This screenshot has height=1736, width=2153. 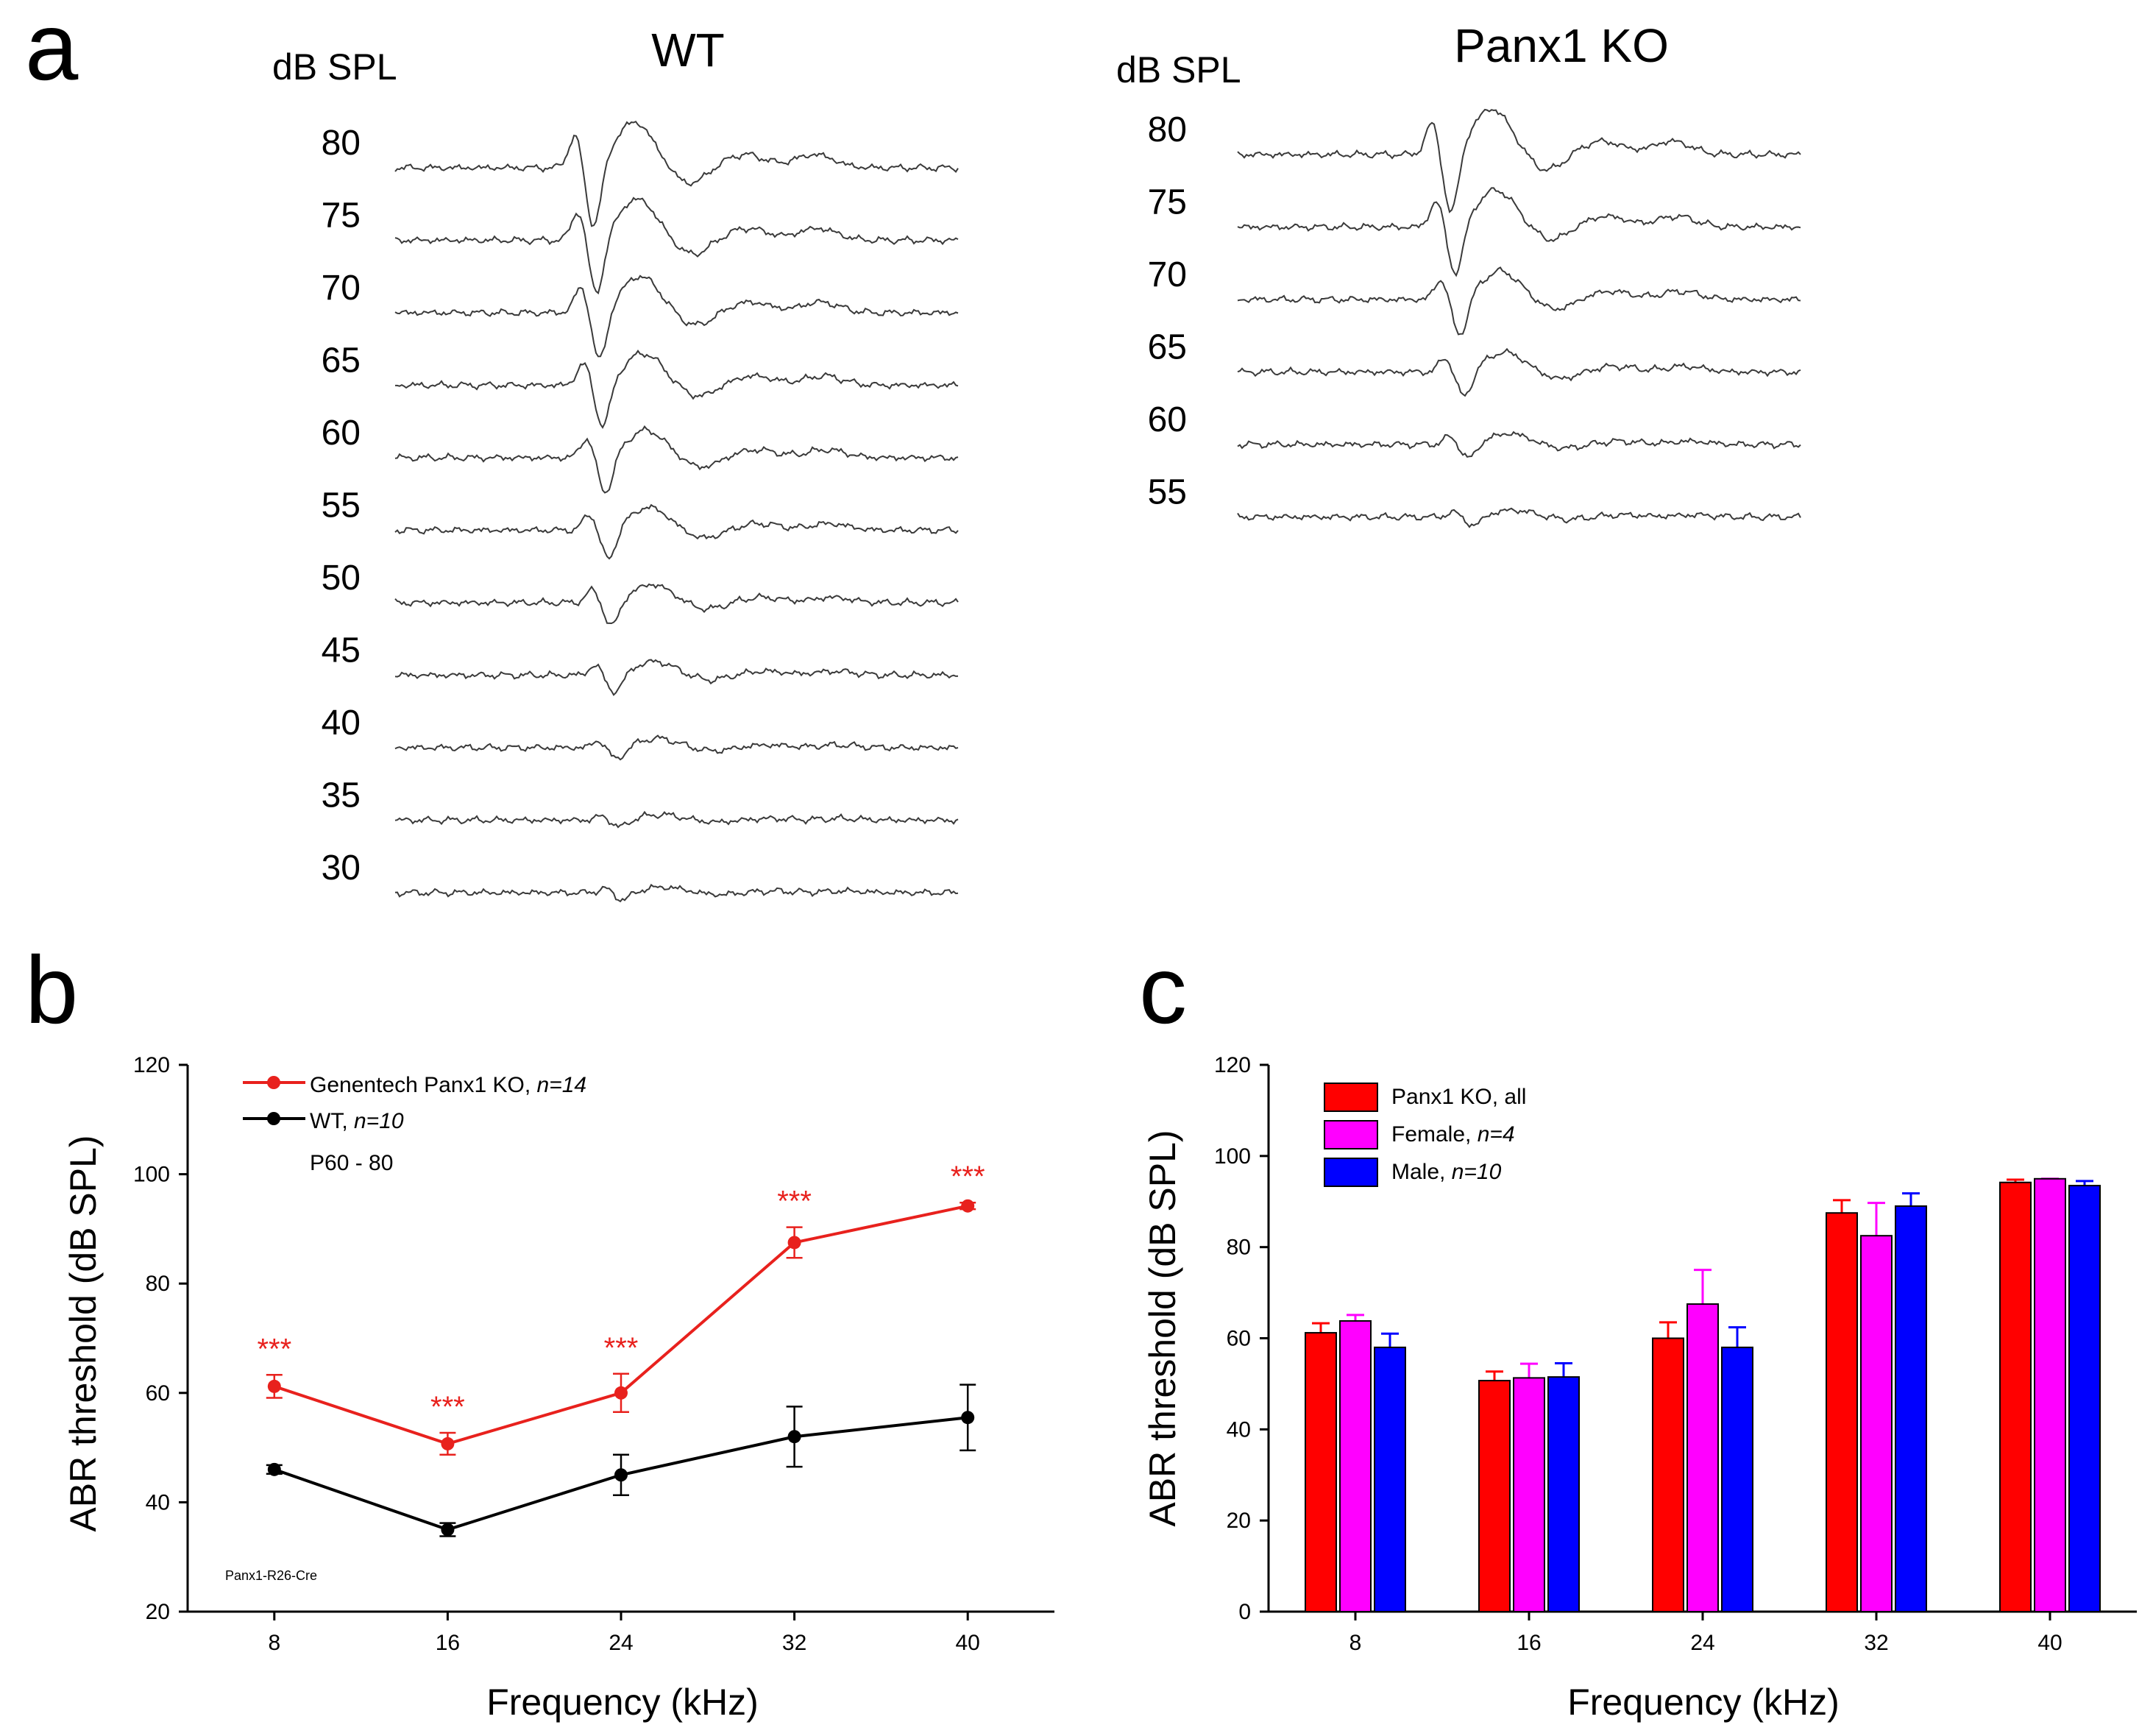 I want to click on panel-b-series: *** *** *** *** ***, so click(x=621, y=1349).